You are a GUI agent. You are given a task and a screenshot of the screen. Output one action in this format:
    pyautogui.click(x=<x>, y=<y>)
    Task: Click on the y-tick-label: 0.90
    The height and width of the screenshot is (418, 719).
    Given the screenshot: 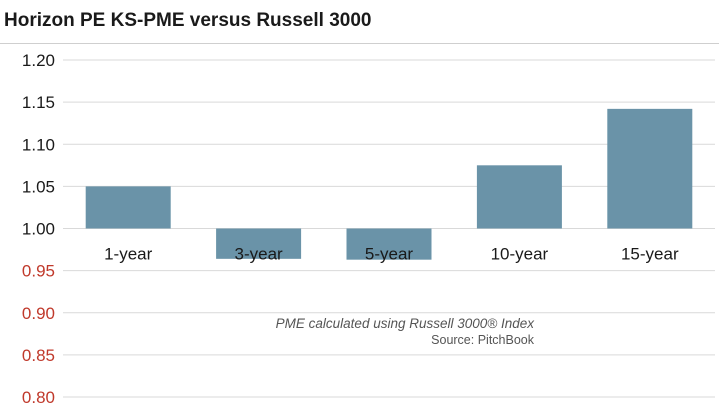 What is the action you would take?
    pyautogui.click(x=38, y=313)
    